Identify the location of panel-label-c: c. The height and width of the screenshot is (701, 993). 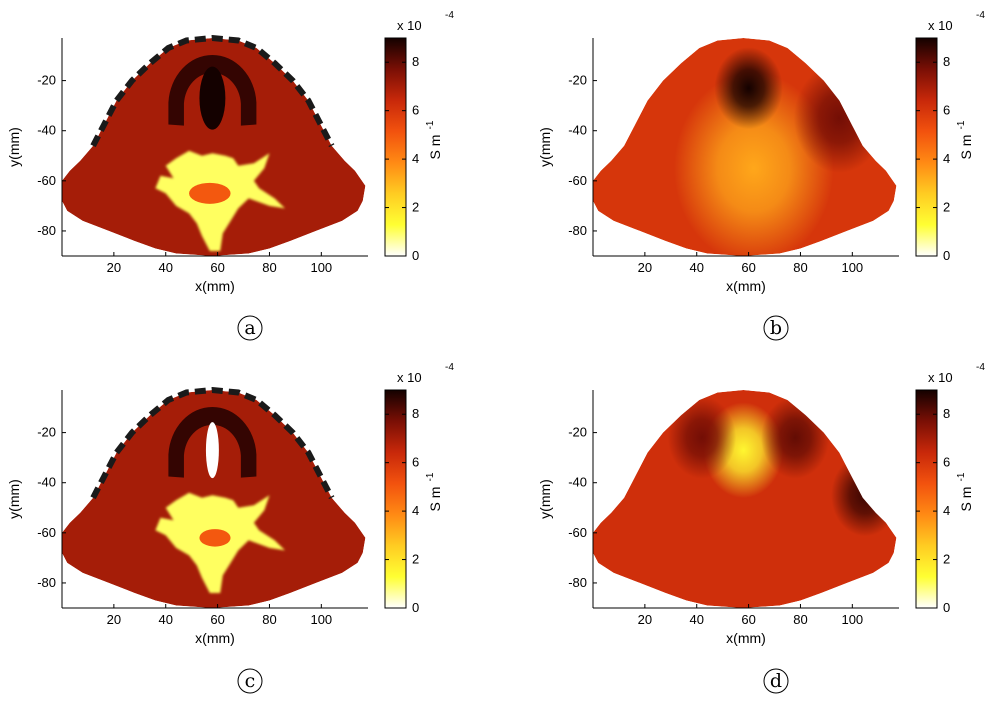
(250, 681).